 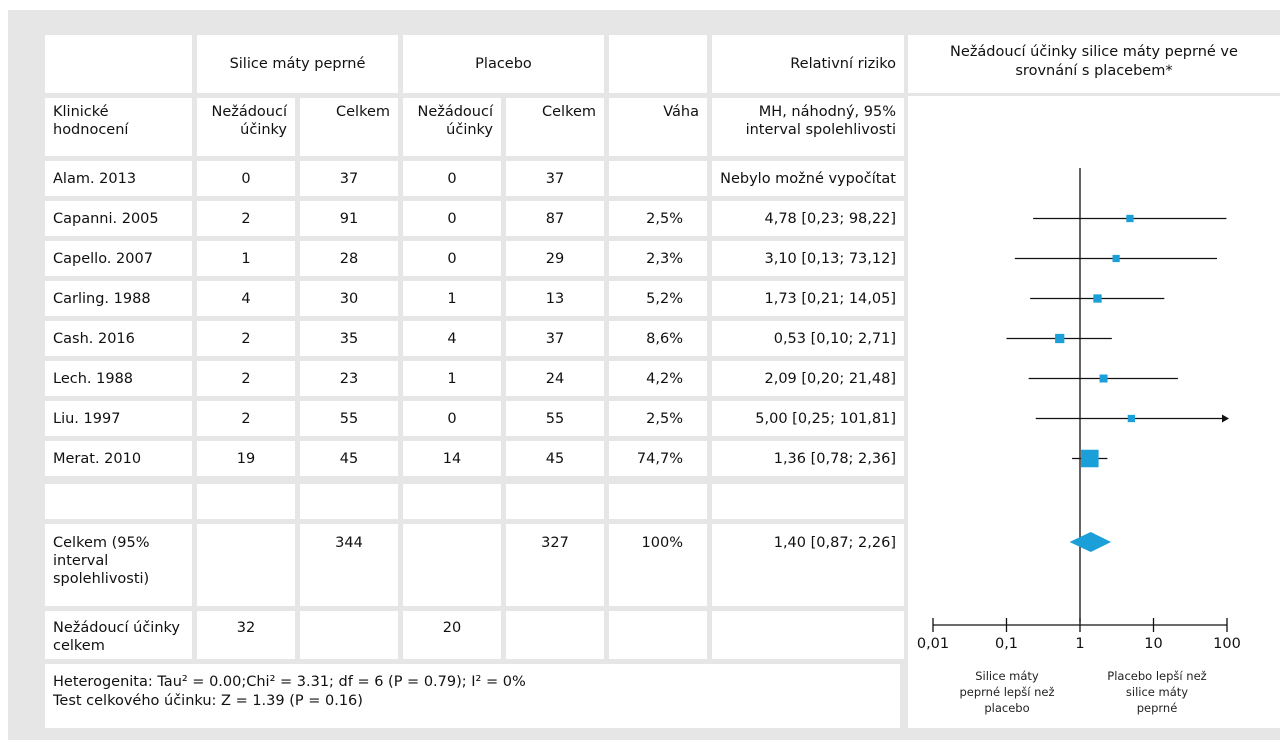 I want to click on right-favours-label: Placebo lepší než silice máty peprné, so click(x=1156, y=692).